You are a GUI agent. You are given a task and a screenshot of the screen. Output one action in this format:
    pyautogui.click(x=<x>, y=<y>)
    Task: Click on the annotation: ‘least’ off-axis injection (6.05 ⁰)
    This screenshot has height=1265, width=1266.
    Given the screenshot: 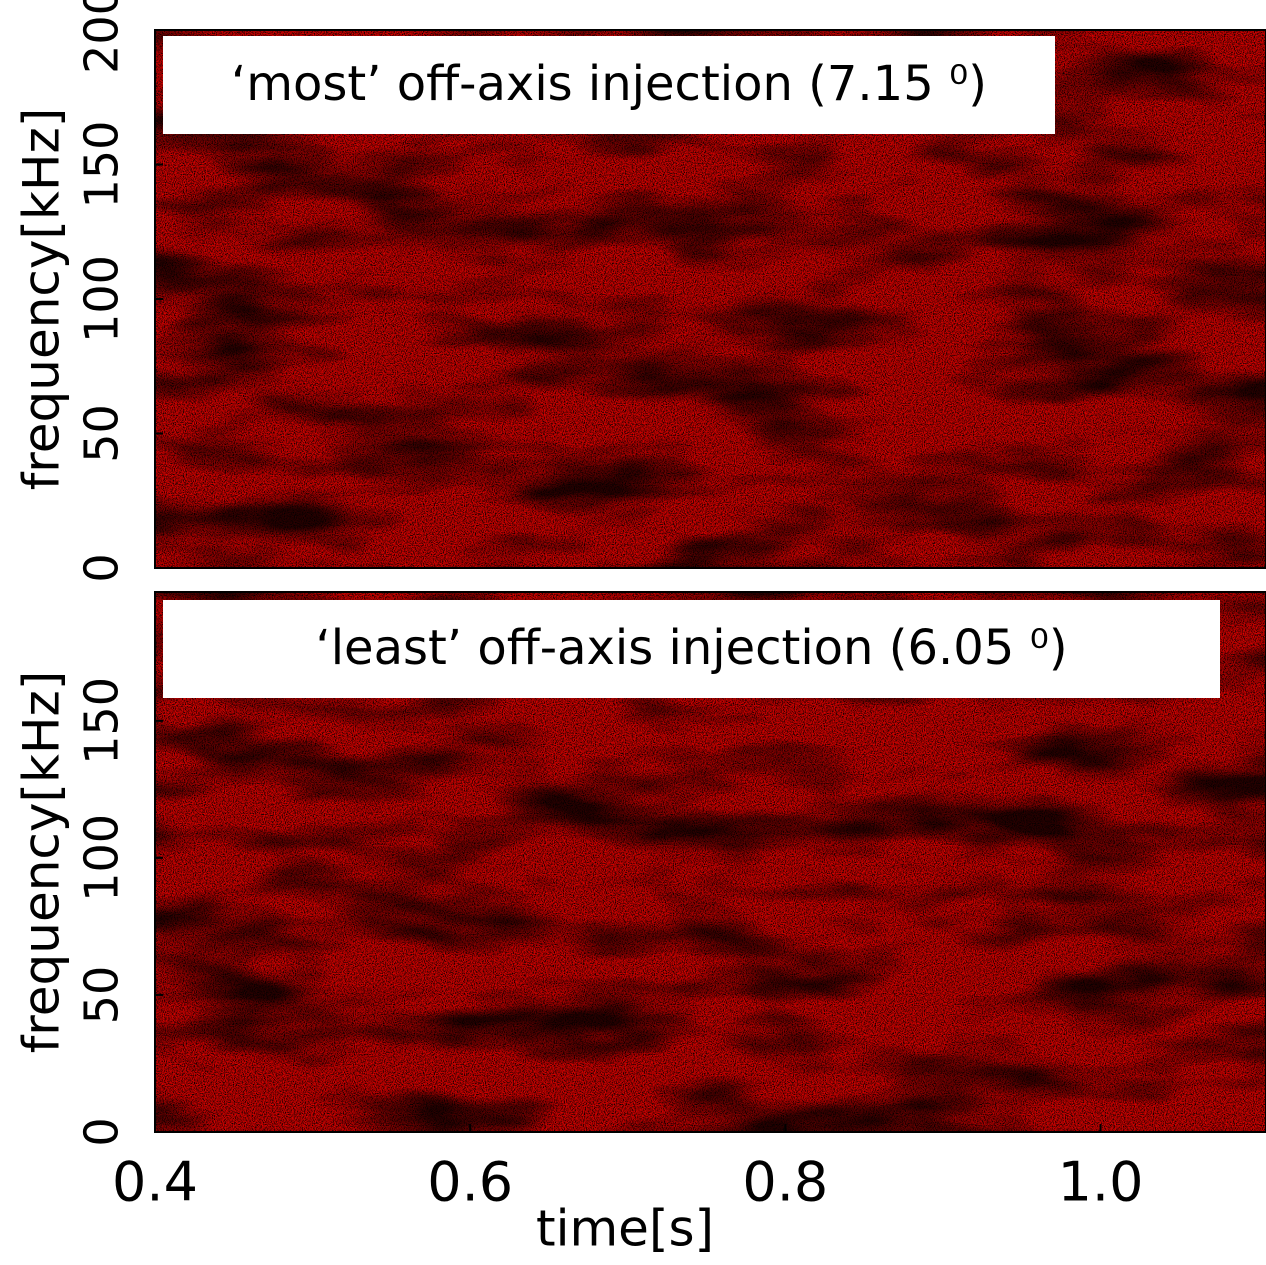 What is the action you would take?
    pyautogui.click(x=691, y=648)
    